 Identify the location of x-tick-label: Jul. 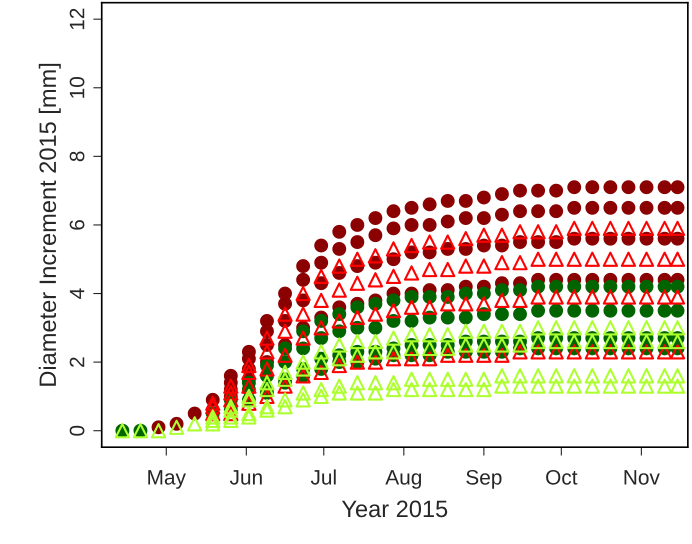
(323, 477).